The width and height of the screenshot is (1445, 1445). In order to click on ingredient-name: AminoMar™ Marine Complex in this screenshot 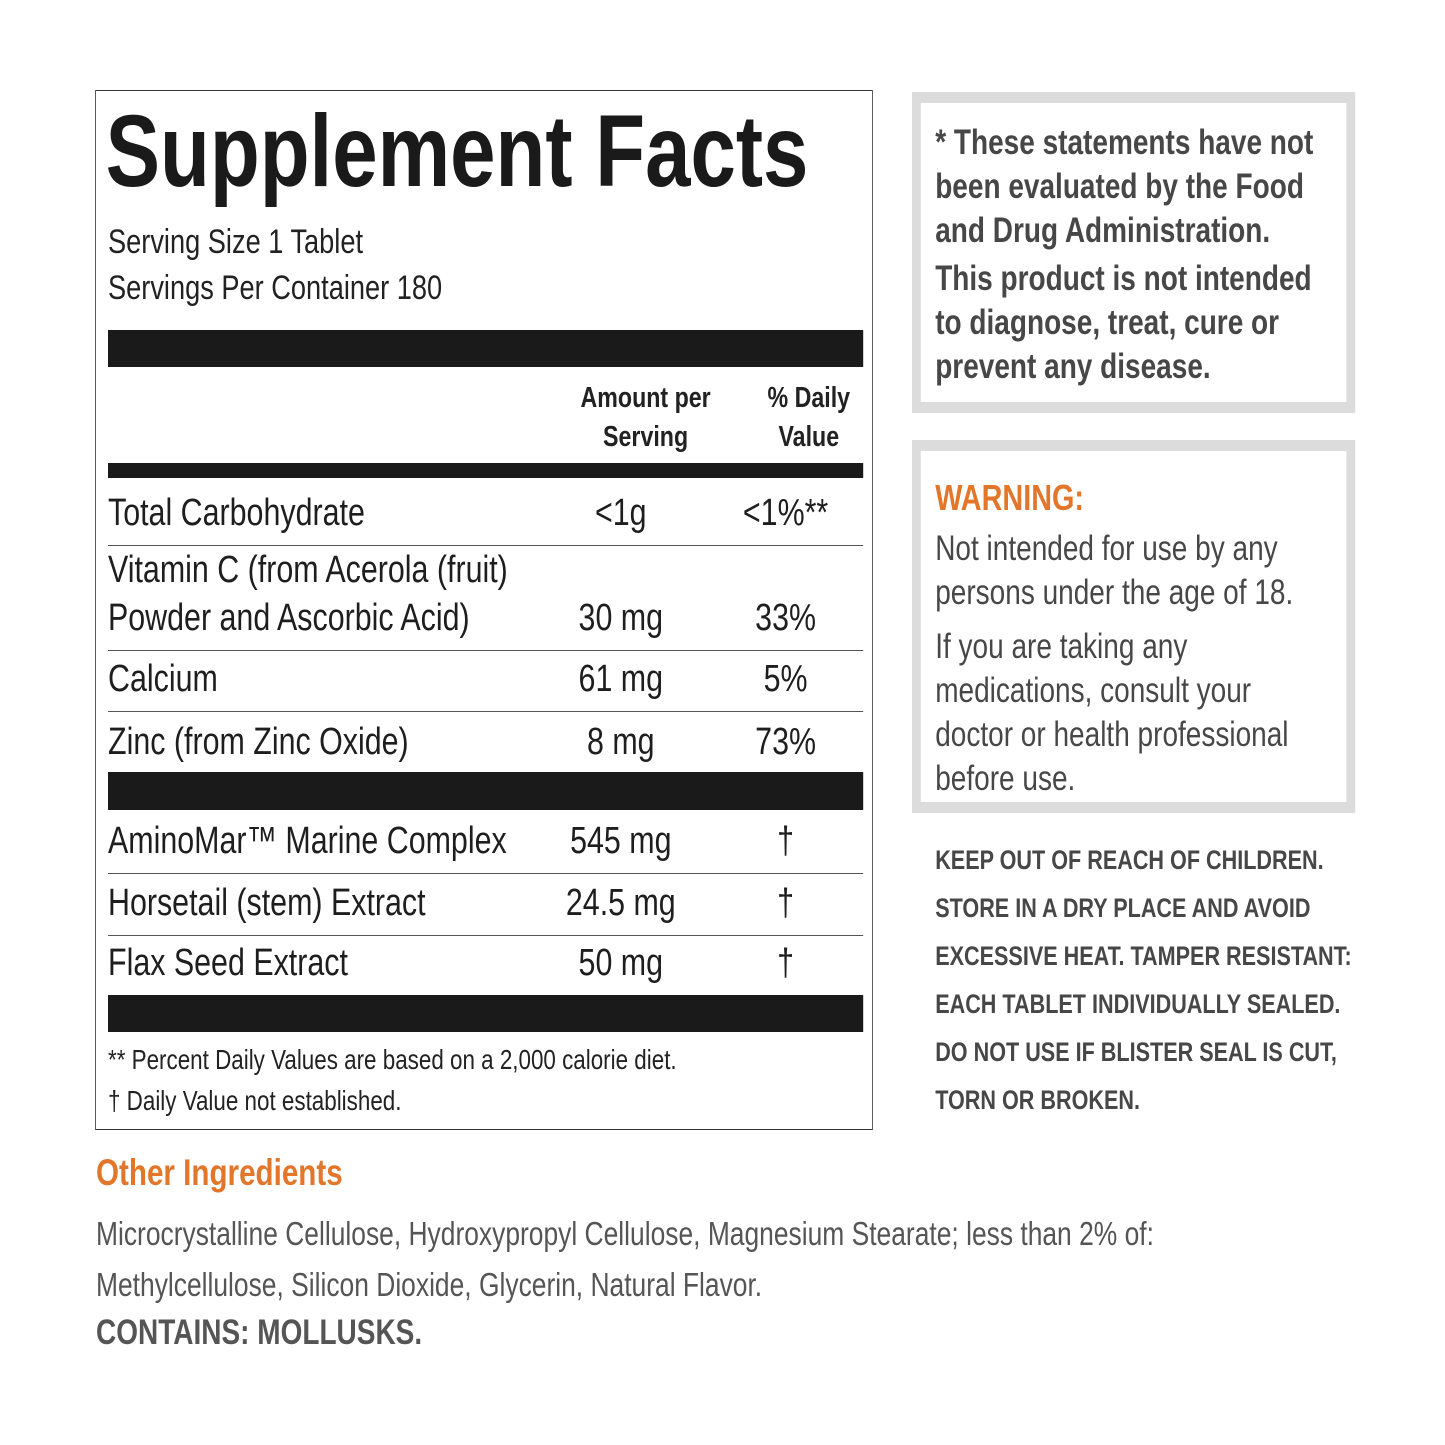, I will do `click(307, 841)`.